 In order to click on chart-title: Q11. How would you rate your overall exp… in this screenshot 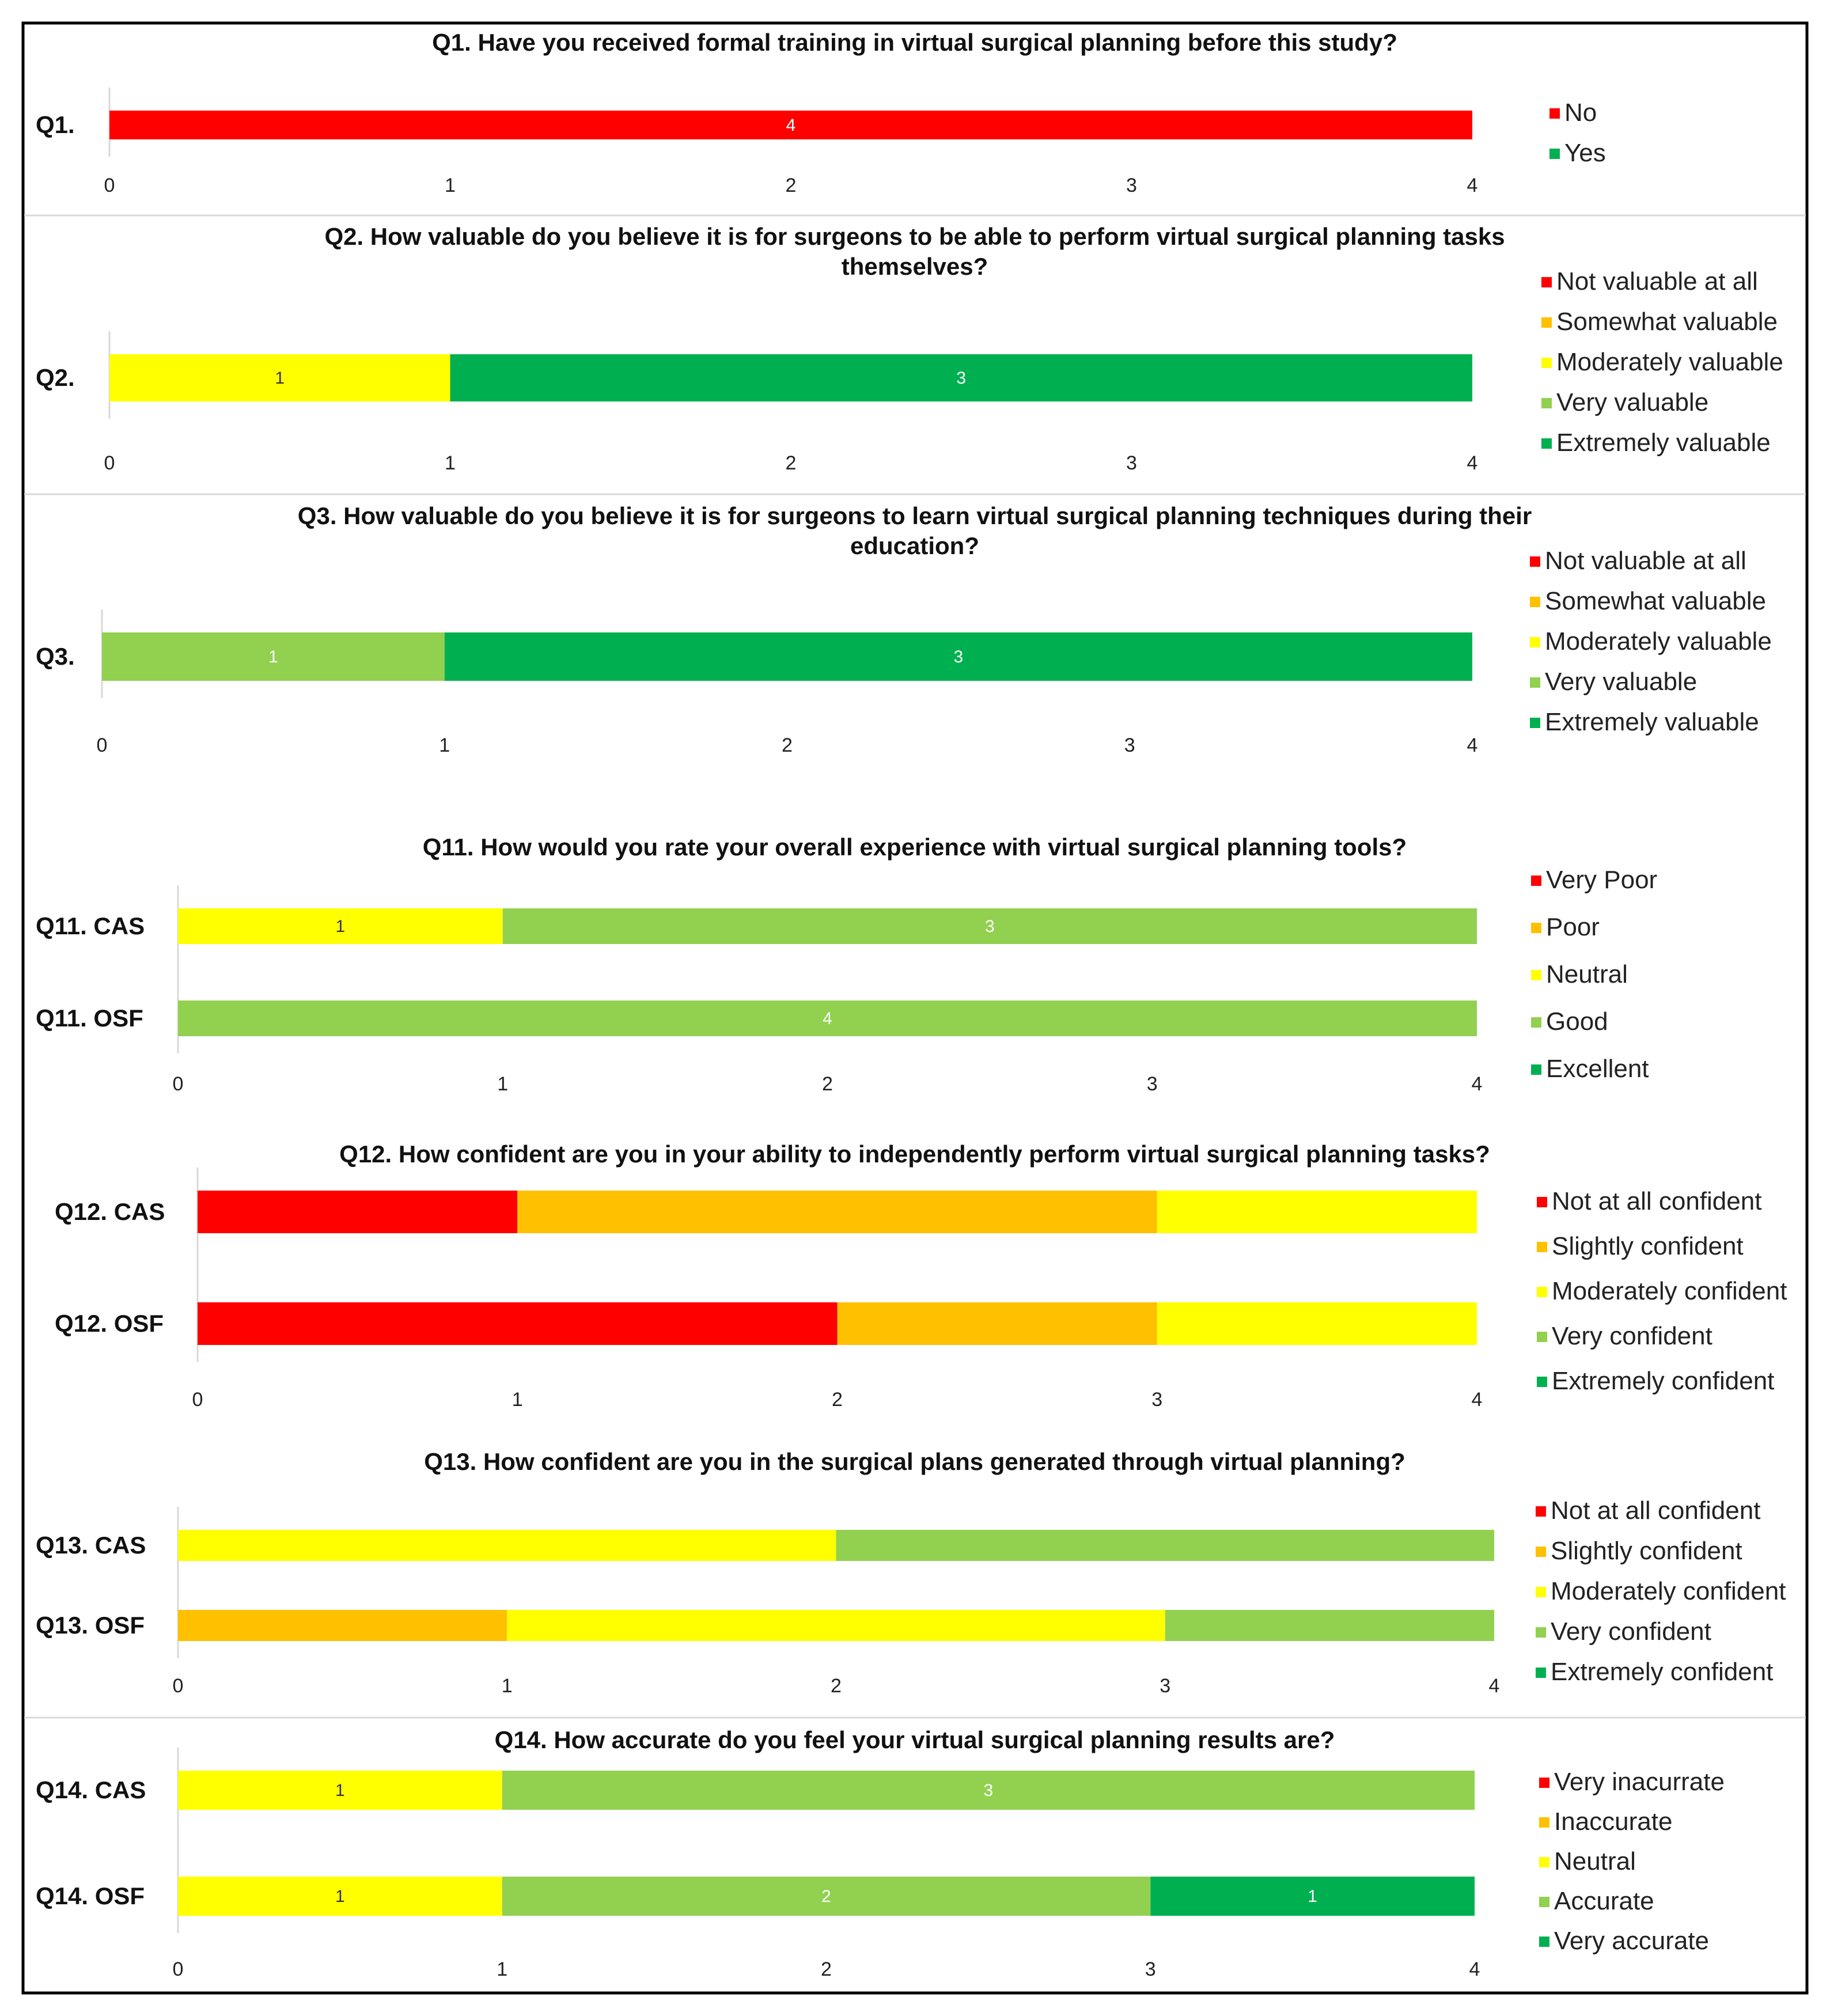, I will do `click(915, 847)`.